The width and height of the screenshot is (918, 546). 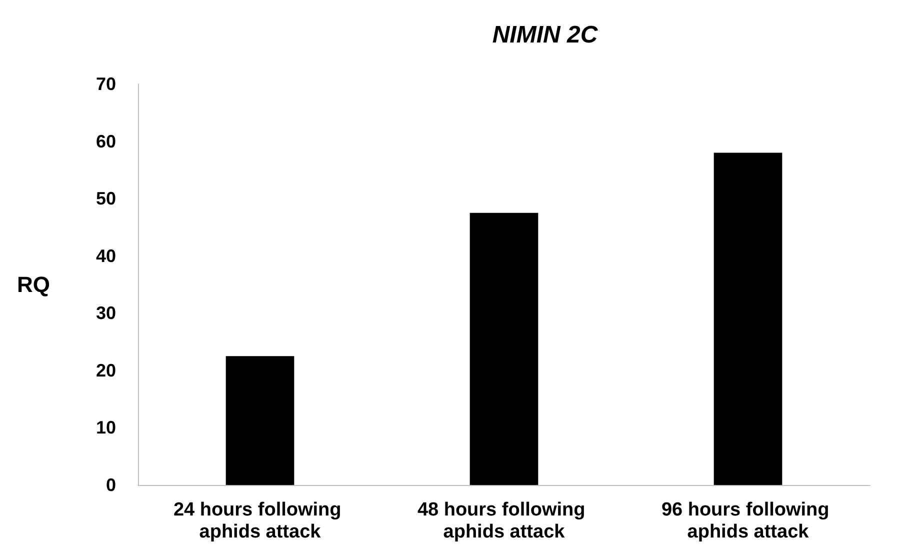 I want to click on y-tick-label: 10, so click(x=106, y=428).